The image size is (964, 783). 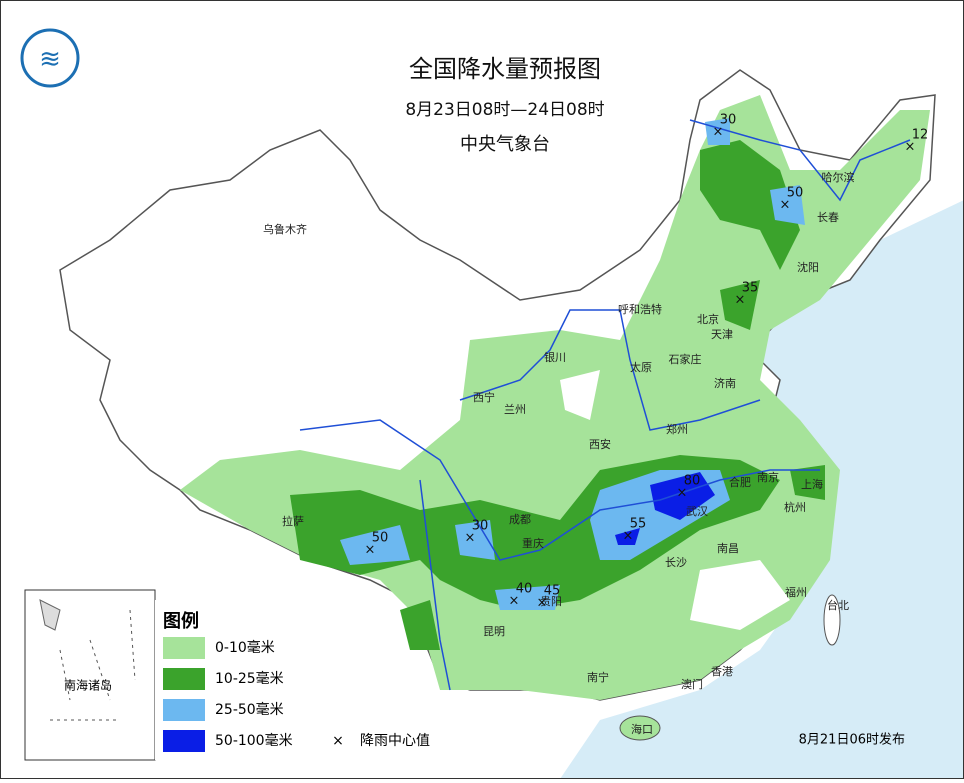 I want to click on city-label: 石家庄, so click(x=685, y=359).